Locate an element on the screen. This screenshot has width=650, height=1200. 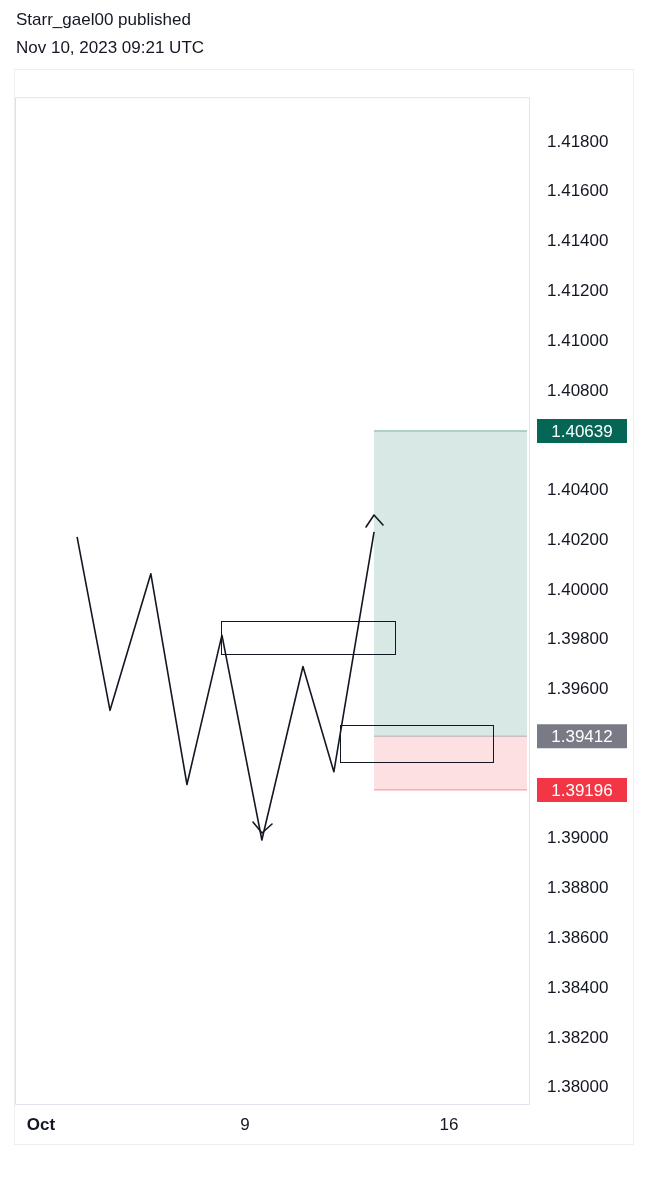
y-tick-label: 1.41000 is located at coordinates (578, 340).